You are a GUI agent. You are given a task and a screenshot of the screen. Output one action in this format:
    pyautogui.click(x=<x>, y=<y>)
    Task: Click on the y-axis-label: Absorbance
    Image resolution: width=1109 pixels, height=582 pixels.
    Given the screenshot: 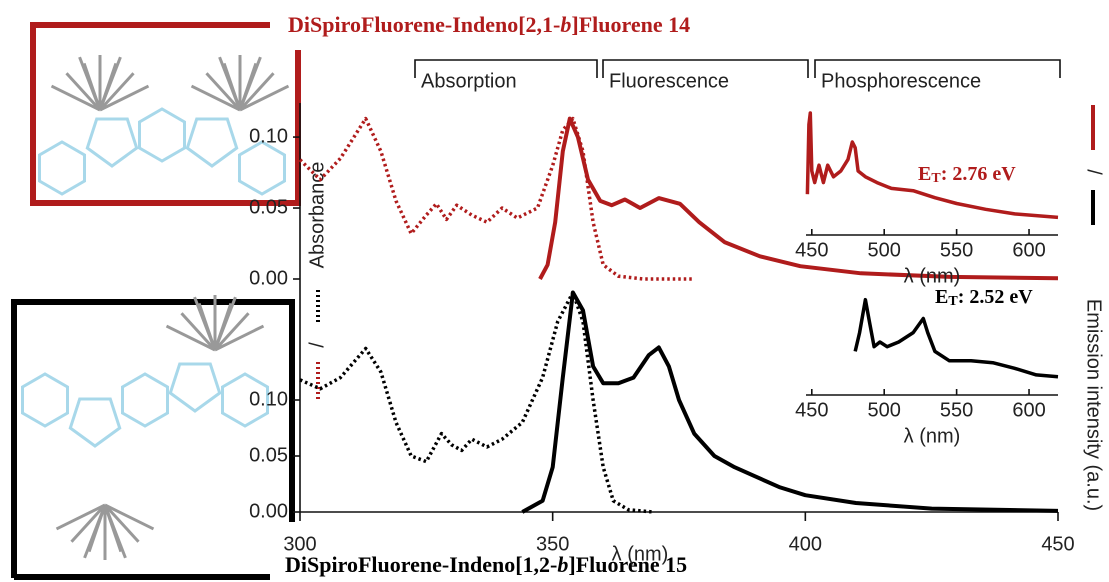 What is the action you would take?
    pyautogui.click(x=317, y=215)
    